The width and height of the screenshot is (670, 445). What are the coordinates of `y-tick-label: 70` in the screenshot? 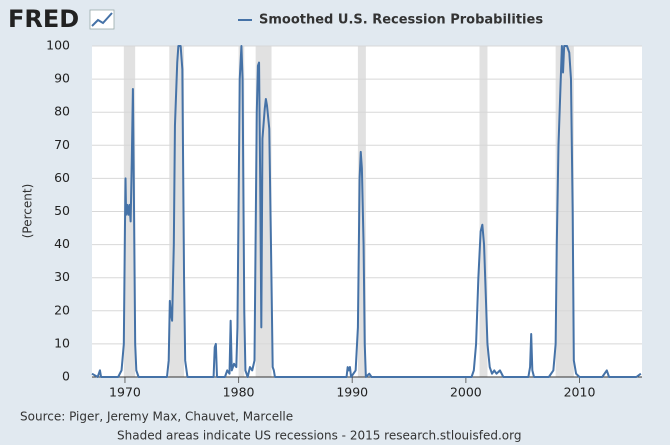 It's located at (62, 144).